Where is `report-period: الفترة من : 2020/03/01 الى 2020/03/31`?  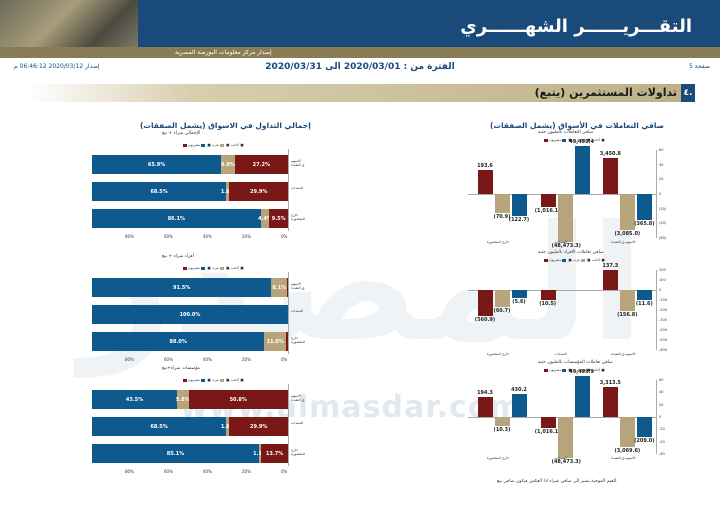 report-period: الفترة من : 2020/03/01 الى 2020/03/31 is located at coordinates (360, 67).